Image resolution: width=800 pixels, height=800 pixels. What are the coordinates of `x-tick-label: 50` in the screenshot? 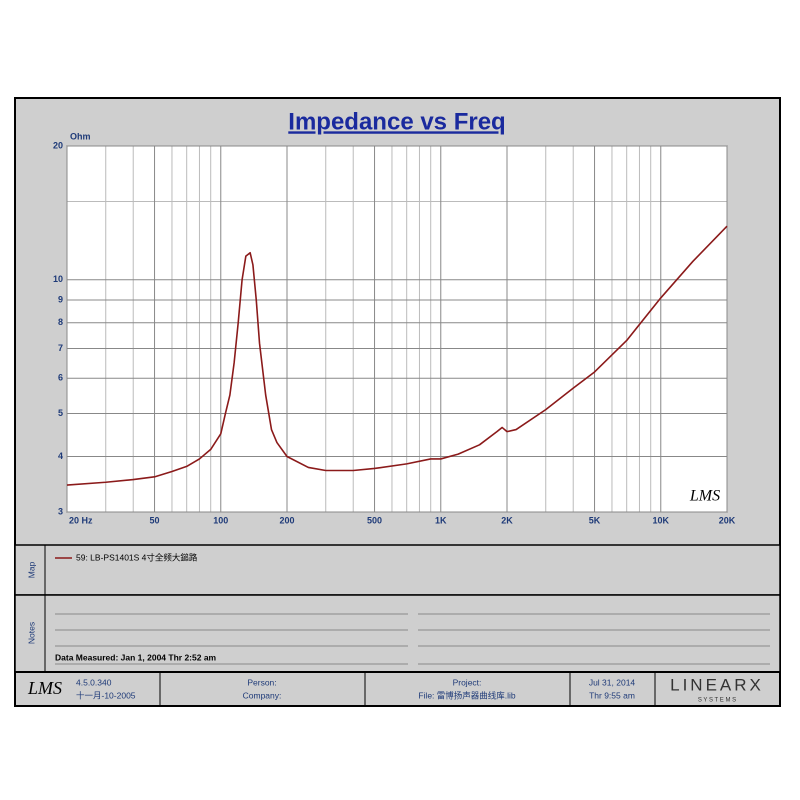 It's located at (155, 520).